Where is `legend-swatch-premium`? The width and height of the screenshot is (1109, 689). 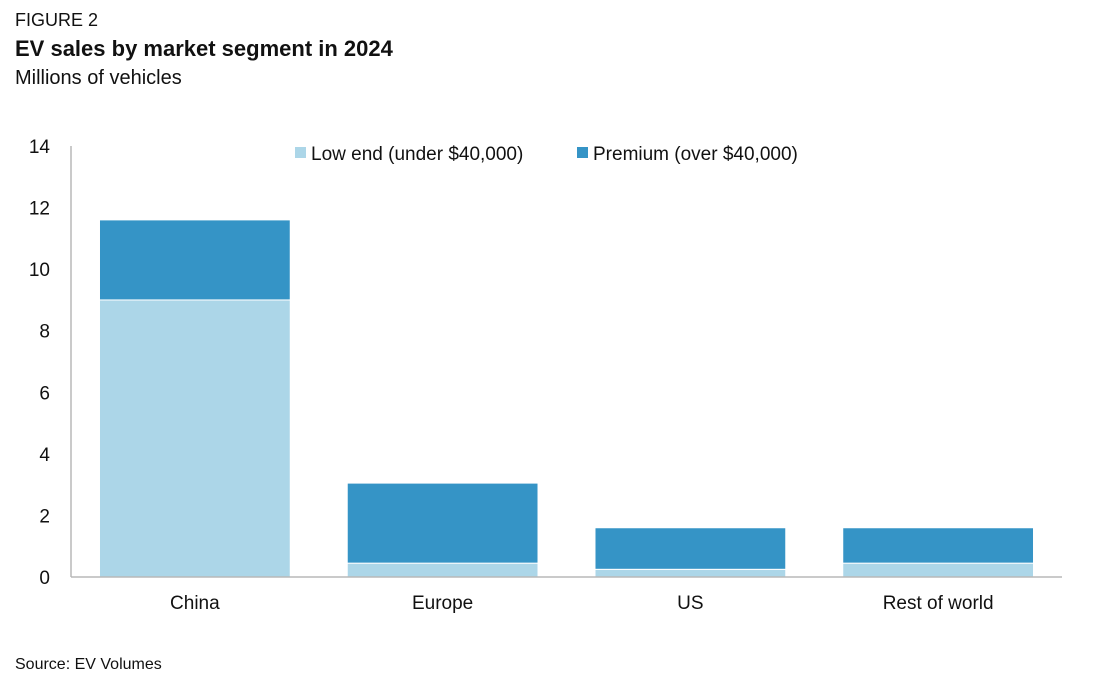 legend-swatch-premium is located at coordinates (582, 152).